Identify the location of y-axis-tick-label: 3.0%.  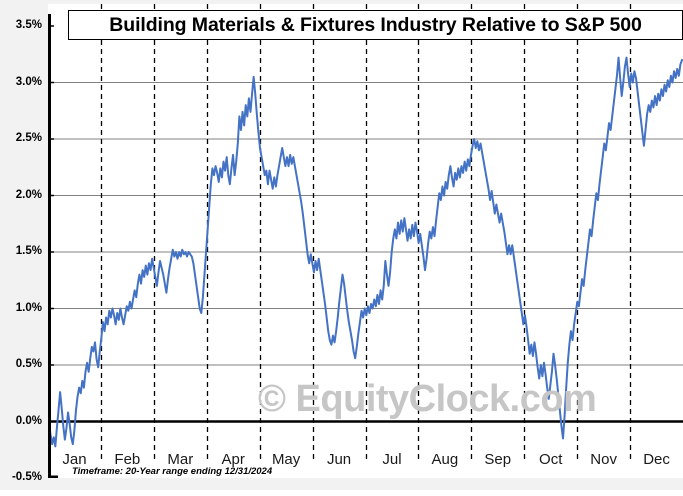
(28, 81).